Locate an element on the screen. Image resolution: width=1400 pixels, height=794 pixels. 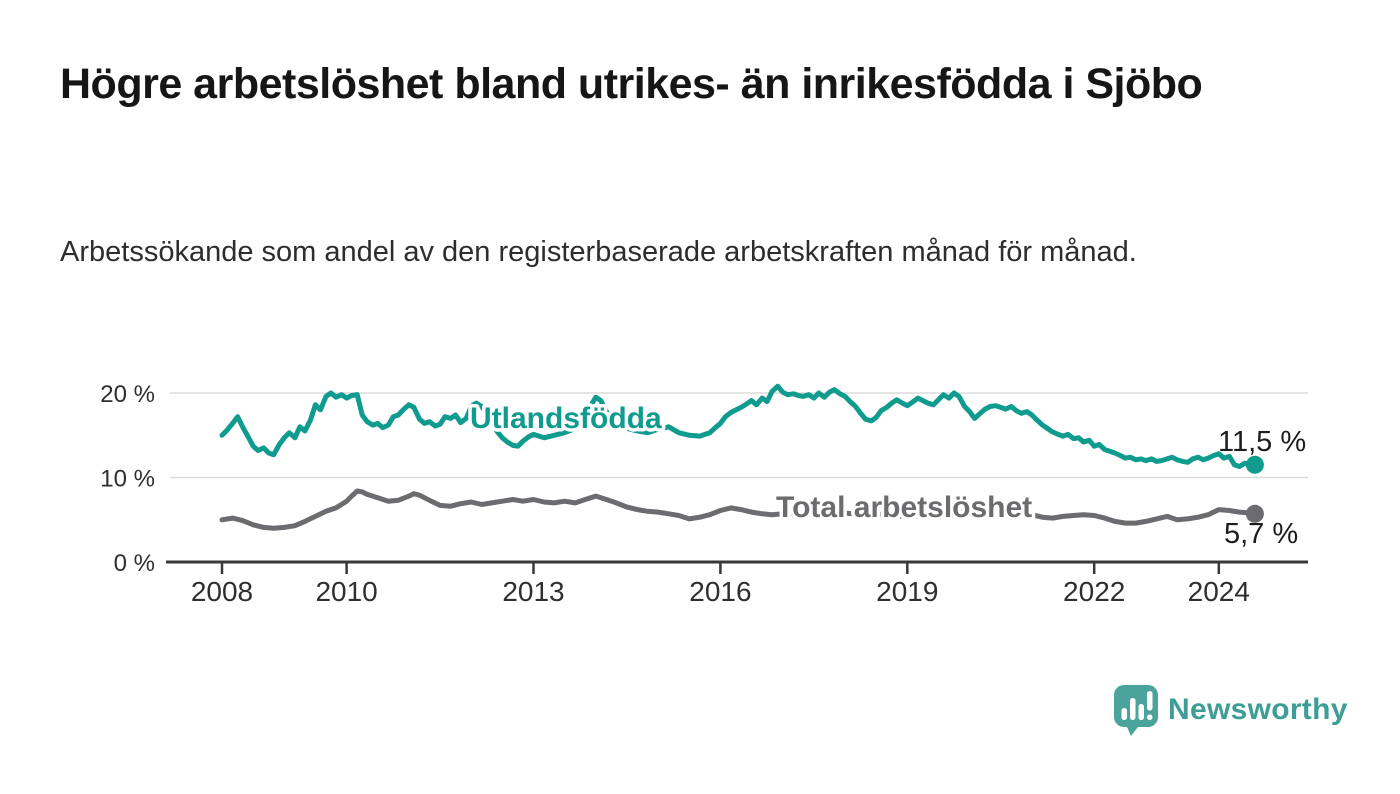
utlandsfodda-end-dot is located at coordinates (1254, 464).